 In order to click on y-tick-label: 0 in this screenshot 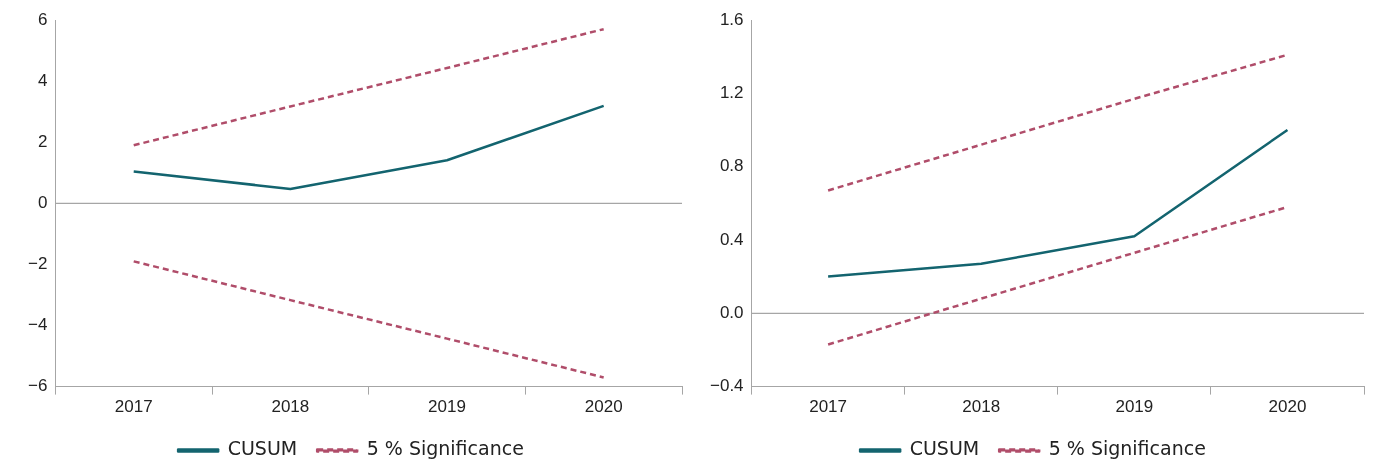, I will do `click(42, 202)`.